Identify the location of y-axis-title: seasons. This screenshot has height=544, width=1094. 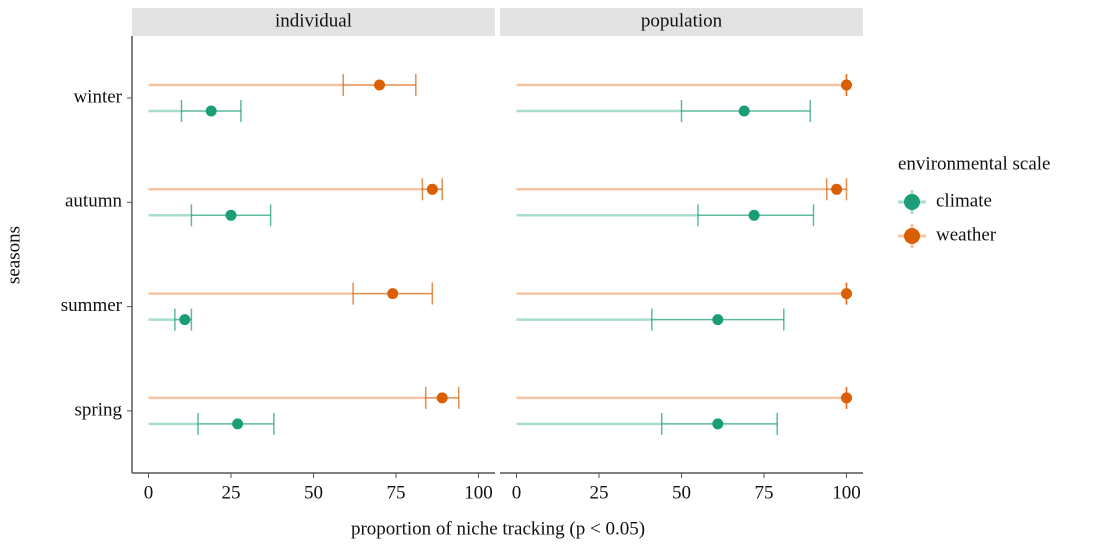
(13, 255).